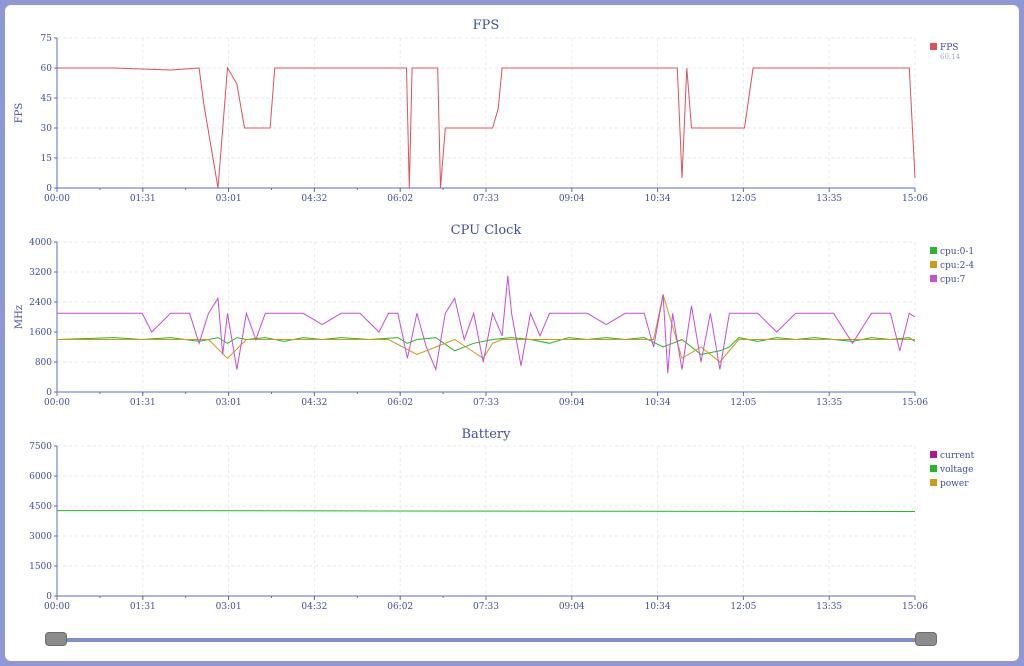  What do you see at coordinates (40, 567) in the screenshot?
I see `battery-ytick-label: 1500` at bounding box center [40, 567].